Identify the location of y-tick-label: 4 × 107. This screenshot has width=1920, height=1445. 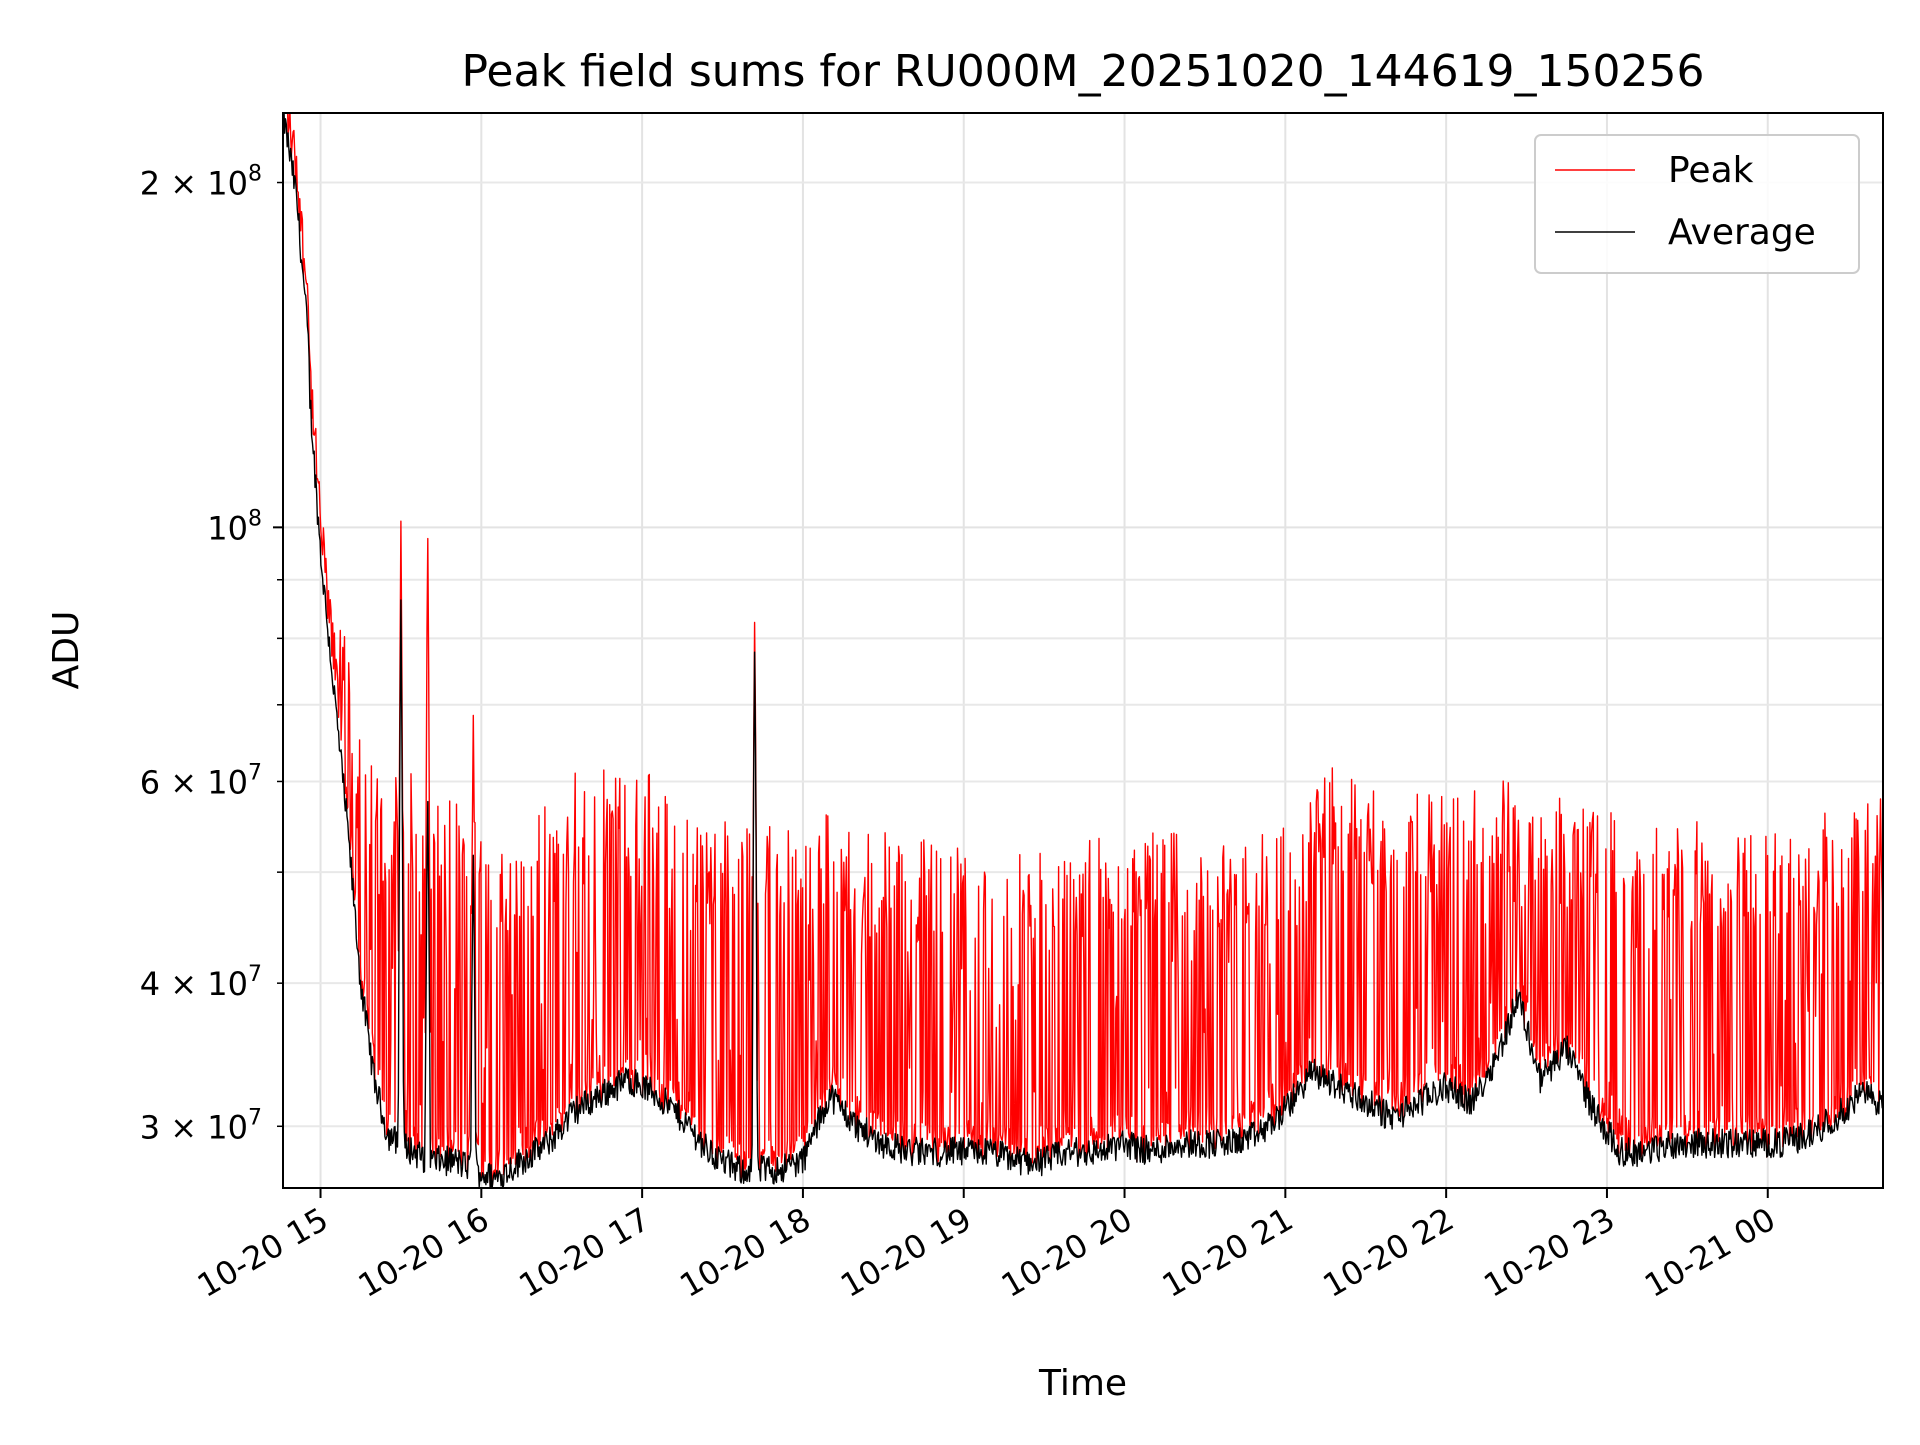
(201, 982).